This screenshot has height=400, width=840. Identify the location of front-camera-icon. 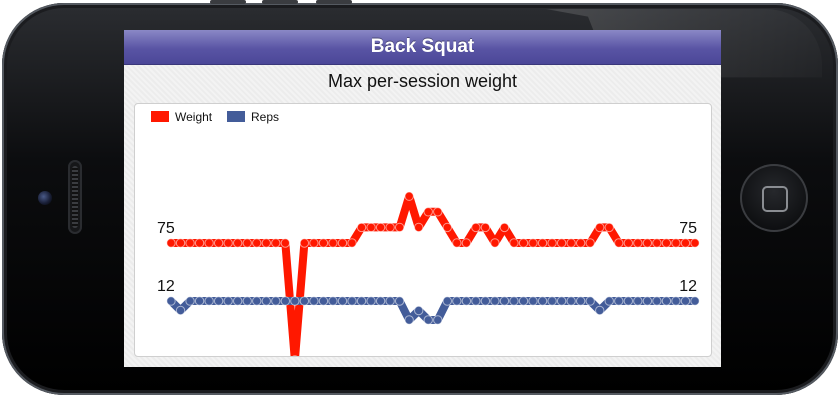
(45, 198).